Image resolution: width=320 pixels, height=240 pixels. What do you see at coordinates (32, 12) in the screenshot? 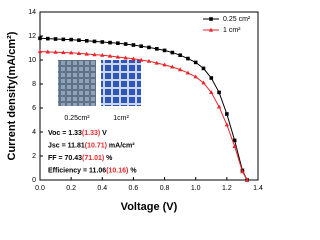
I see `y-tick-label: 14` at bounding box center [32, 12].